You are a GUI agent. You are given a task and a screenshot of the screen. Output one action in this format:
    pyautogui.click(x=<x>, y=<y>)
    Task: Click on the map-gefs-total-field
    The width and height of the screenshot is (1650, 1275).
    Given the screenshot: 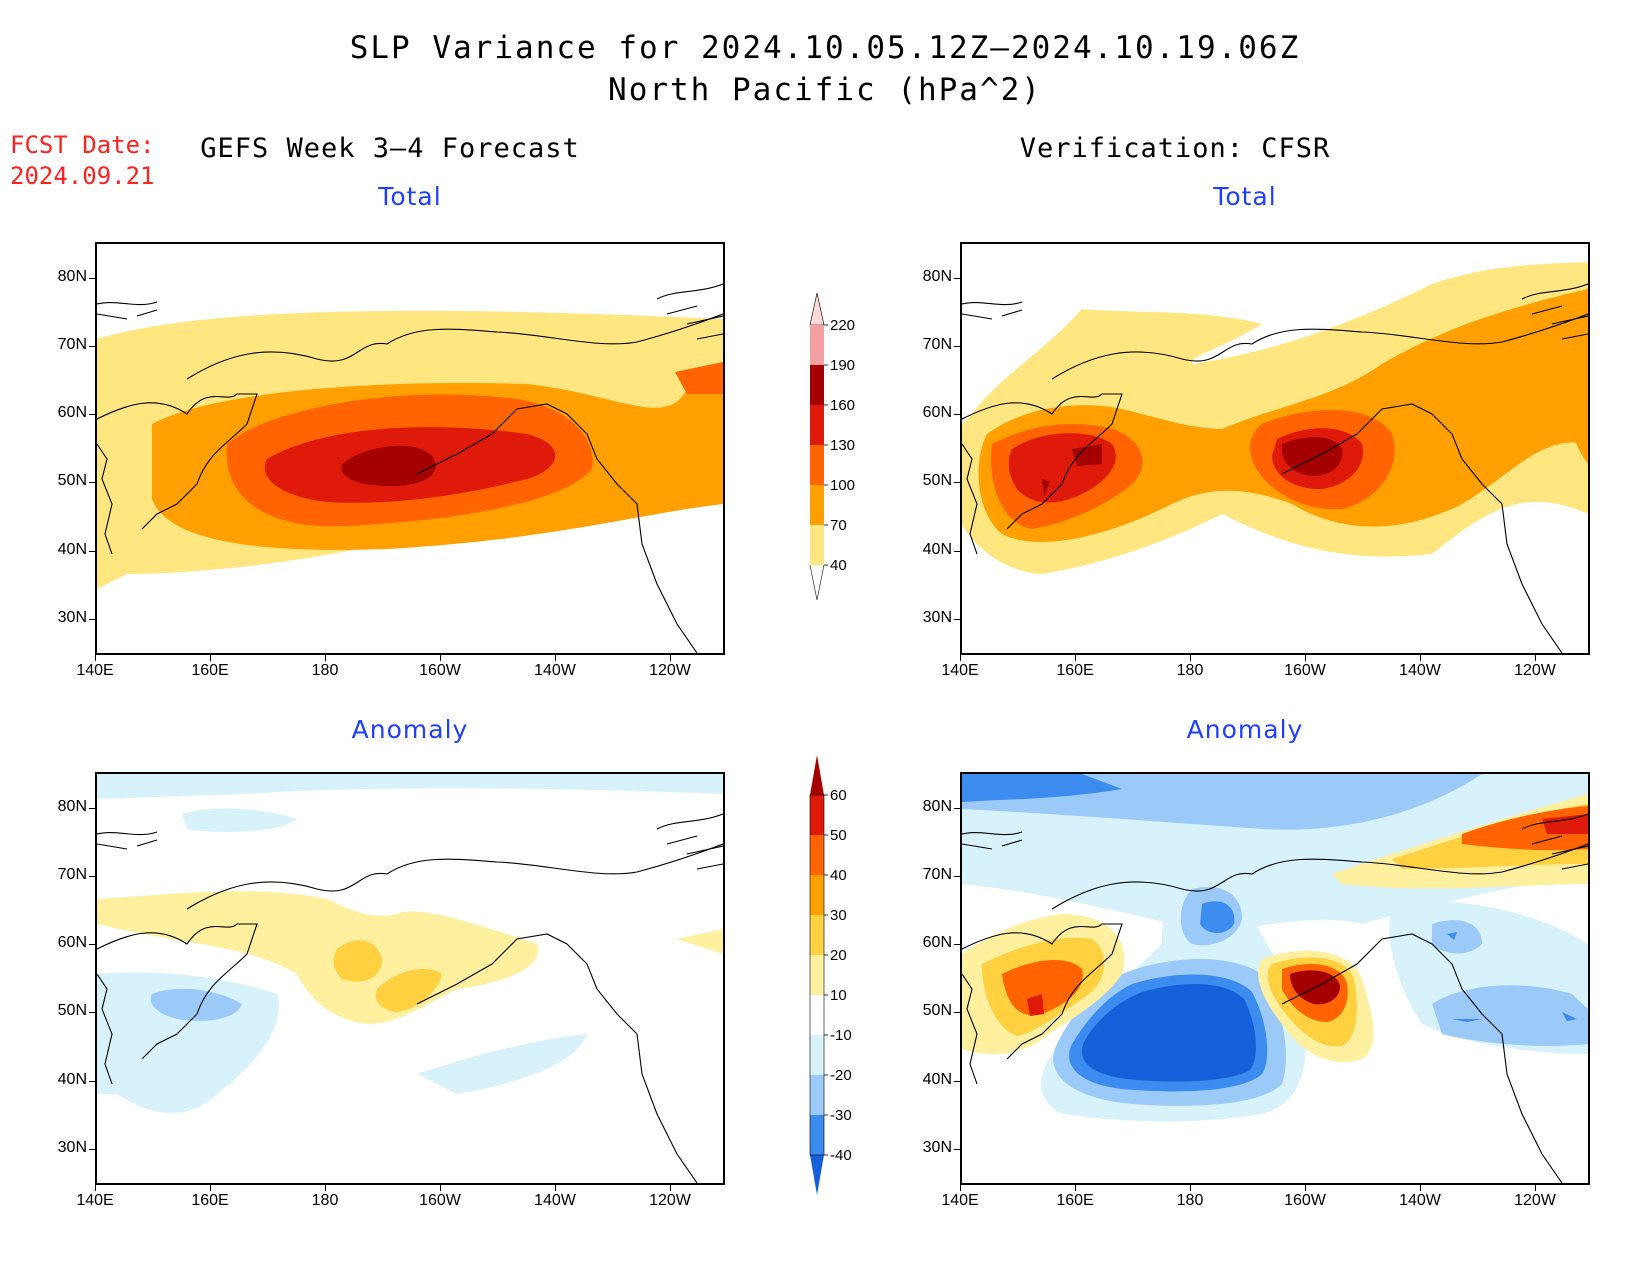 What is the action you would take?
    pyautogui.click(x=410, y=468)
    